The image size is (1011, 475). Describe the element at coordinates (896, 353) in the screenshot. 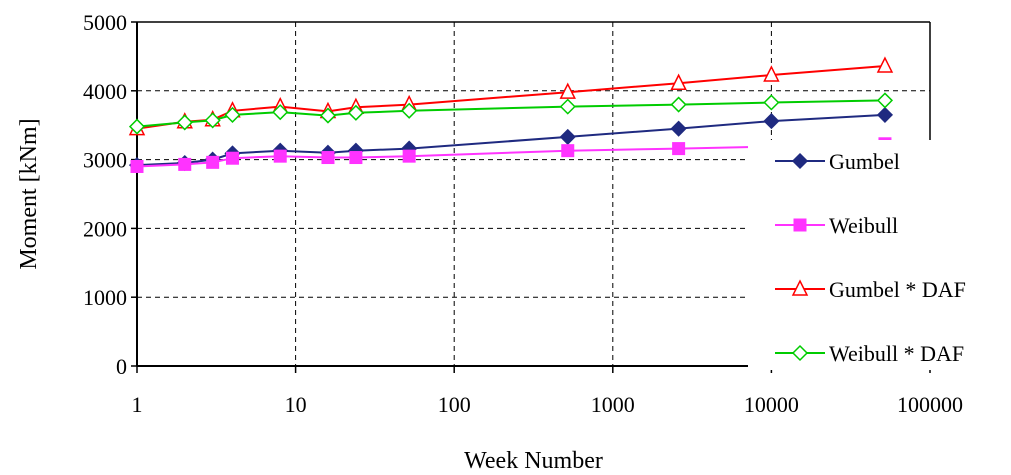

I see `legend-label-weibull-daf: Weibull * DAF` at that location.